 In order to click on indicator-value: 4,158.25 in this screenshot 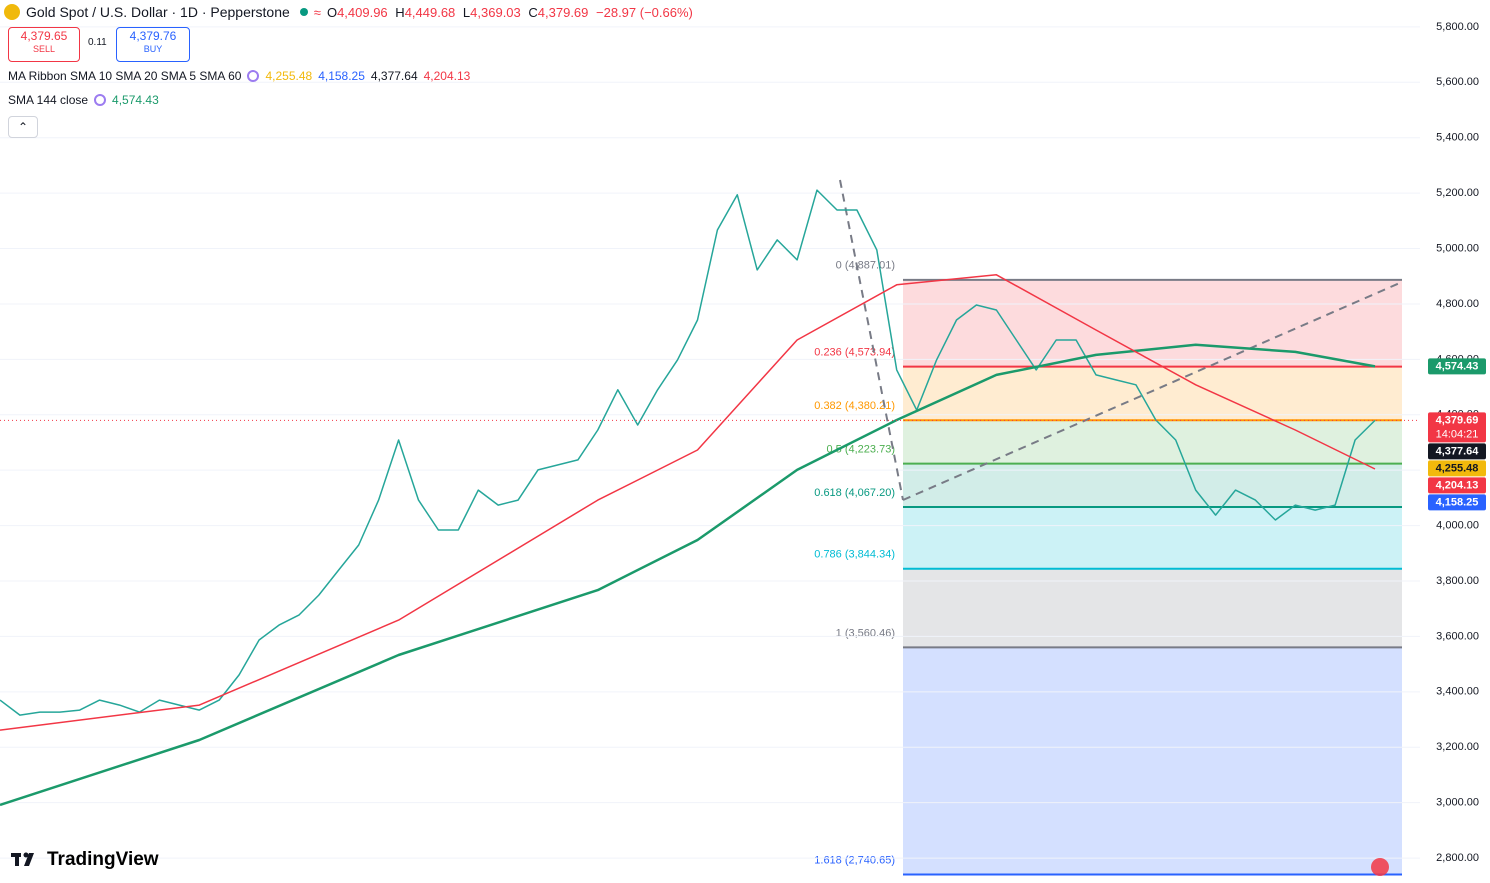, I will do `click(341, 76)`.